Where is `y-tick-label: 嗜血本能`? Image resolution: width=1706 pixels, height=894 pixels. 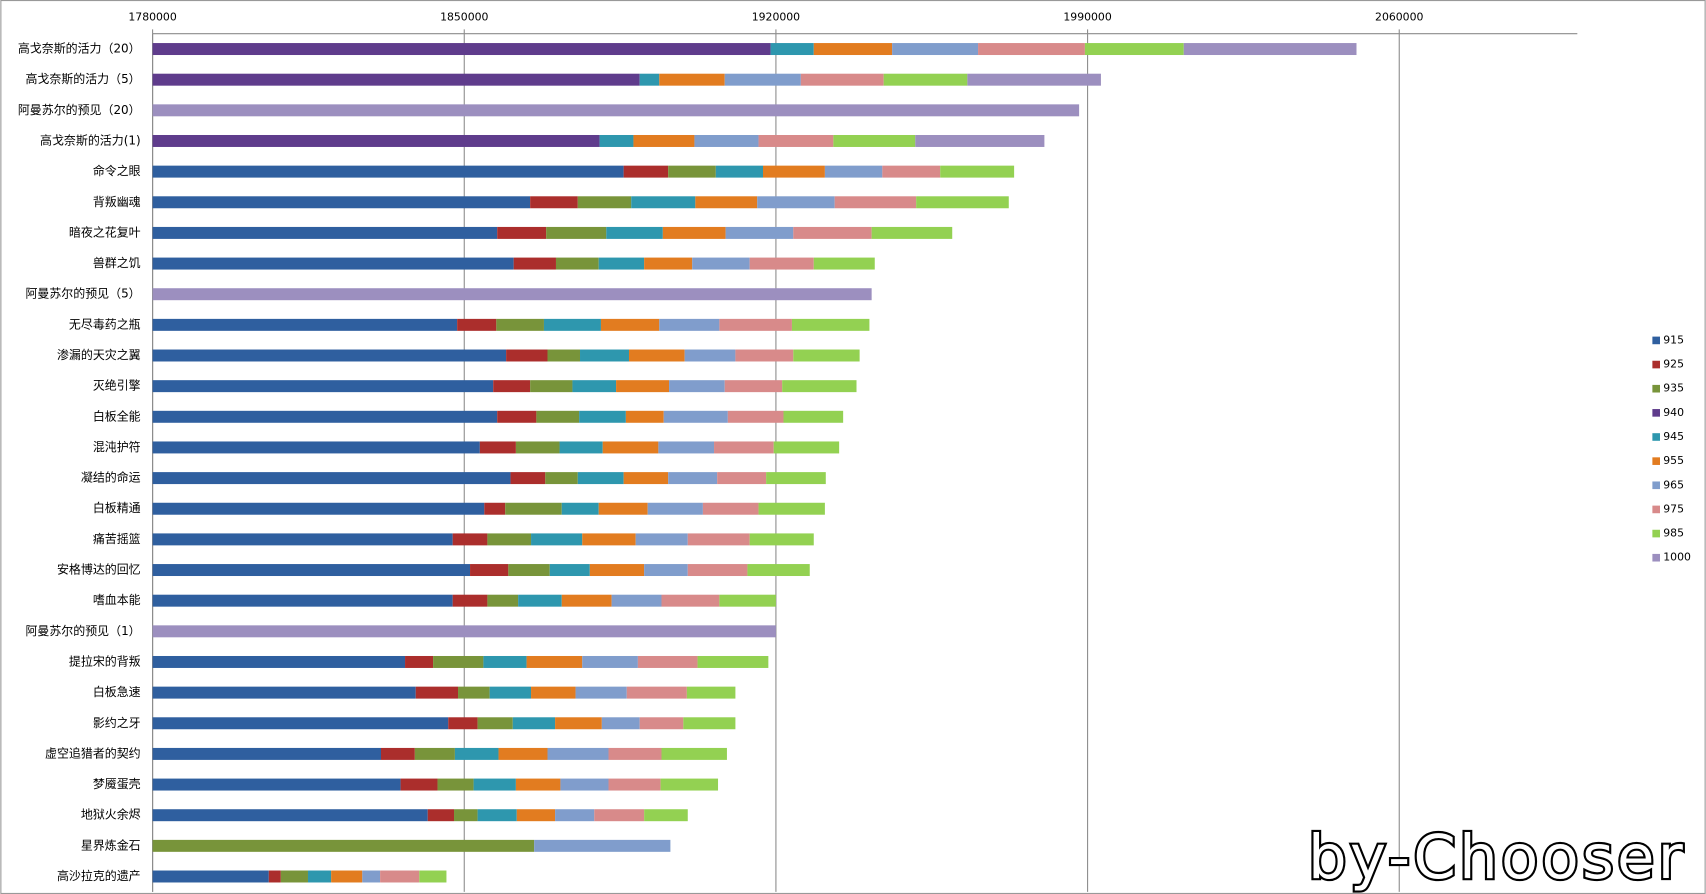 y-tick-label: 嗜血本能 is located at coordinates (117, 600).